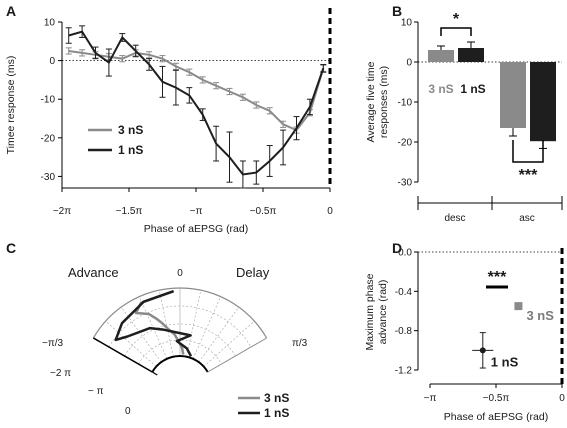 The image size is (567, 428). I want to click on label-advance: Advance, so click(93, 272).